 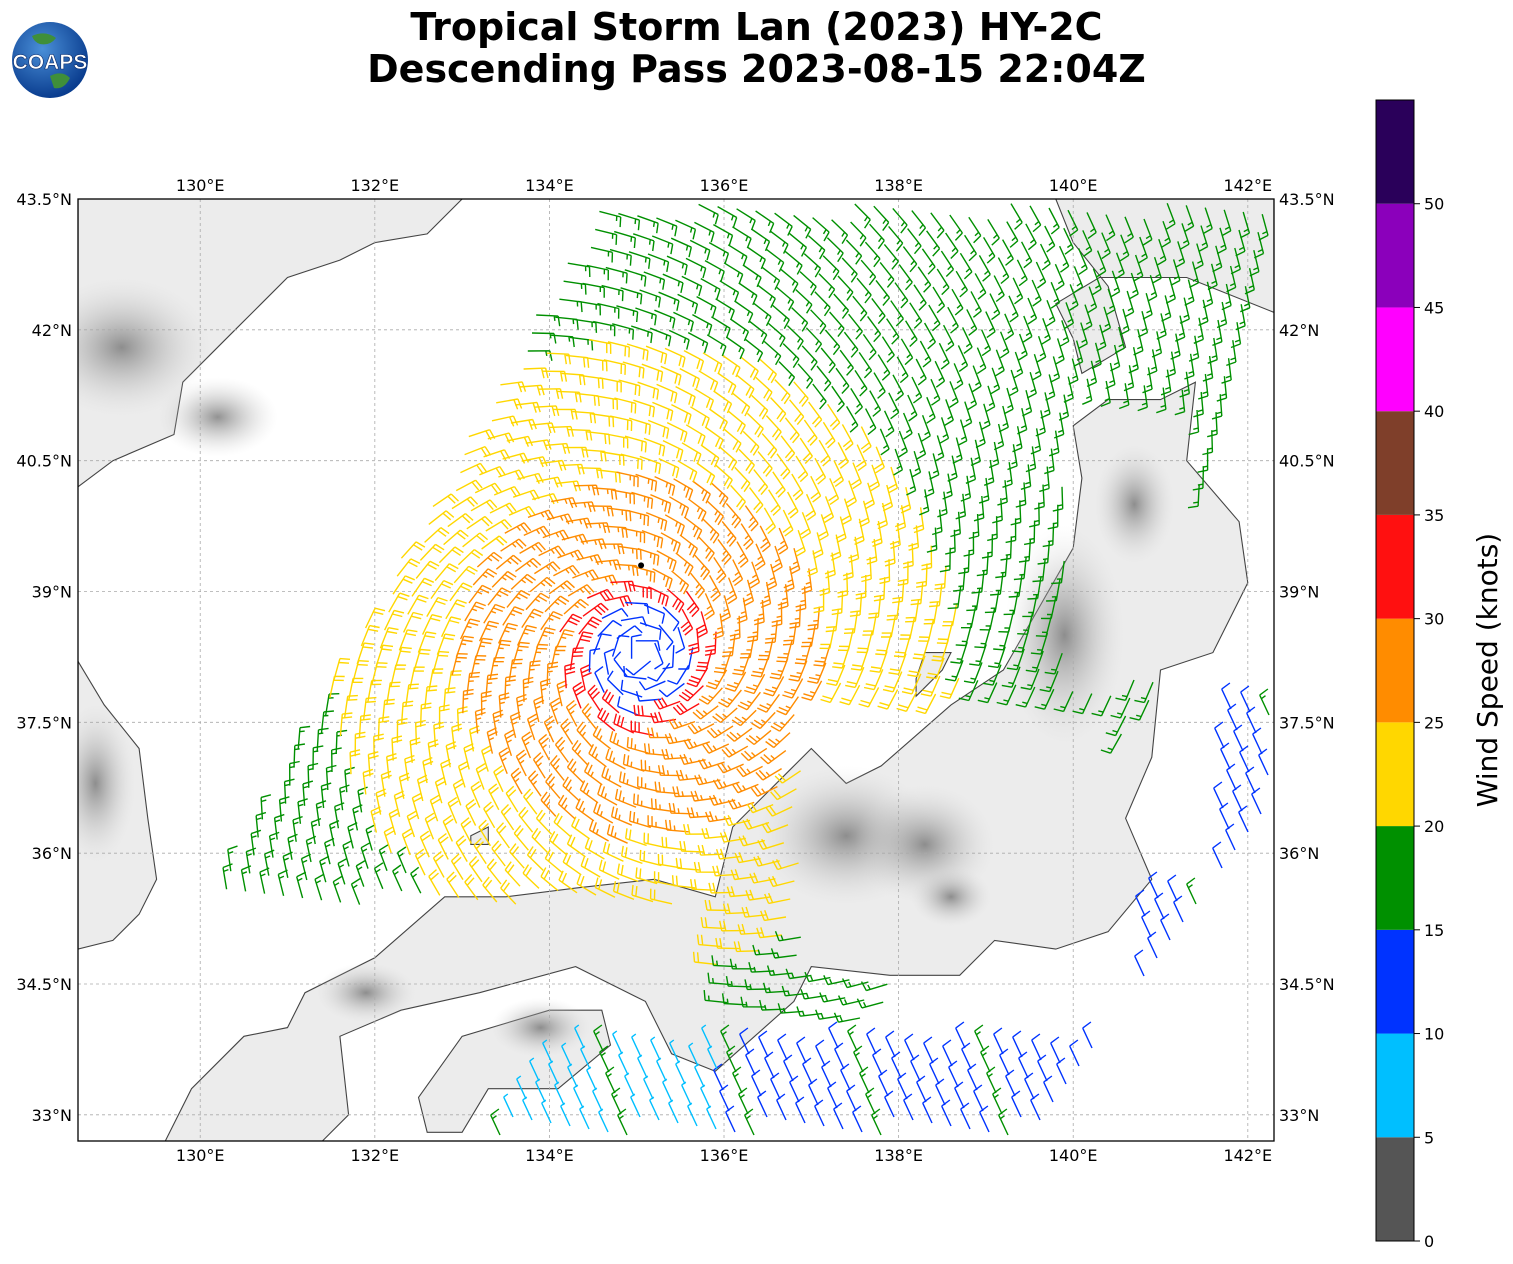 I want to click on lon-tick-label-top: 130°E, so click(x=200, y=185).